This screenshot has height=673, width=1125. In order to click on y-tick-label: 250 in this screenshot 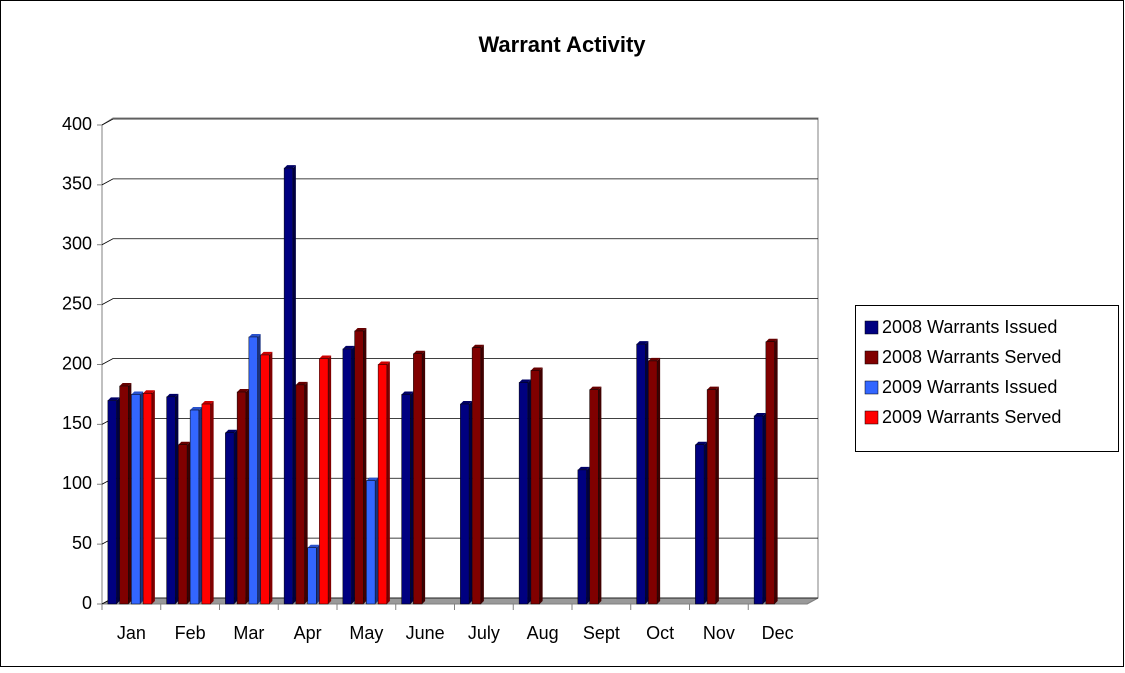, I will do `click(77, 303)`.